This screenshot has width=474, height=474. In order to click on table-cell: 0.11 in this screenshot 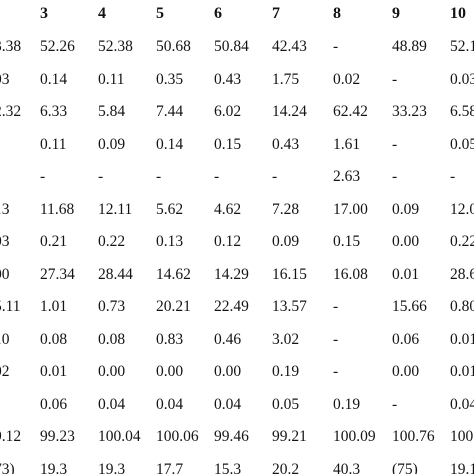, I will do `click(111, 79)`.